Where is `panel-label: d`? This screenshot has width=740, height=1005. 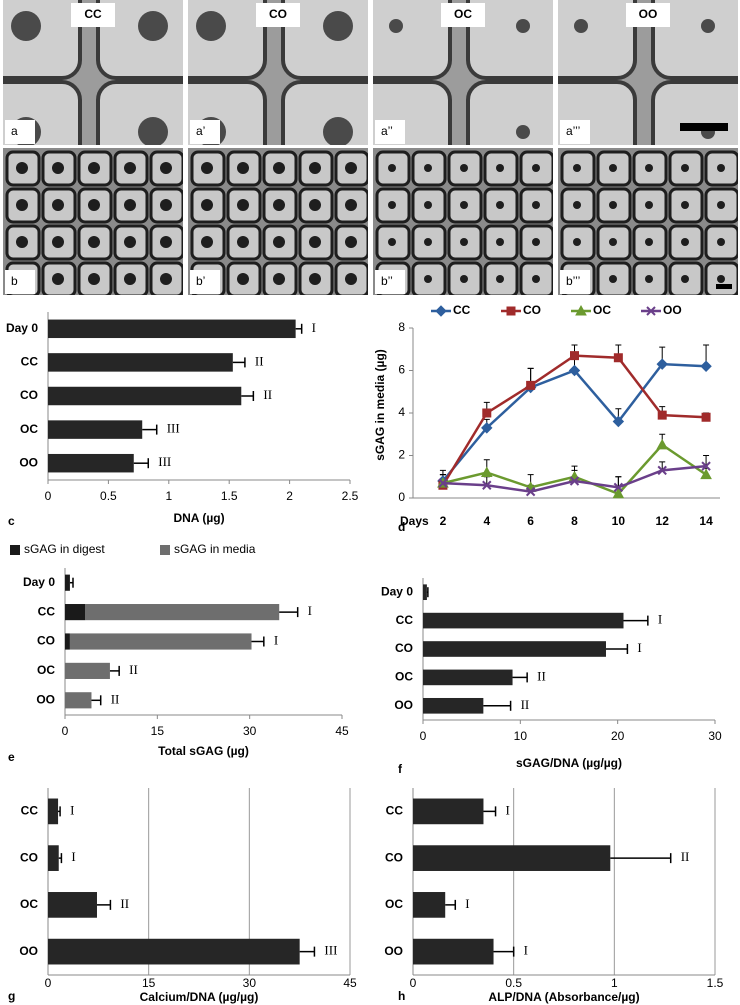
panel-label: d is located at coordinates (401, 527).